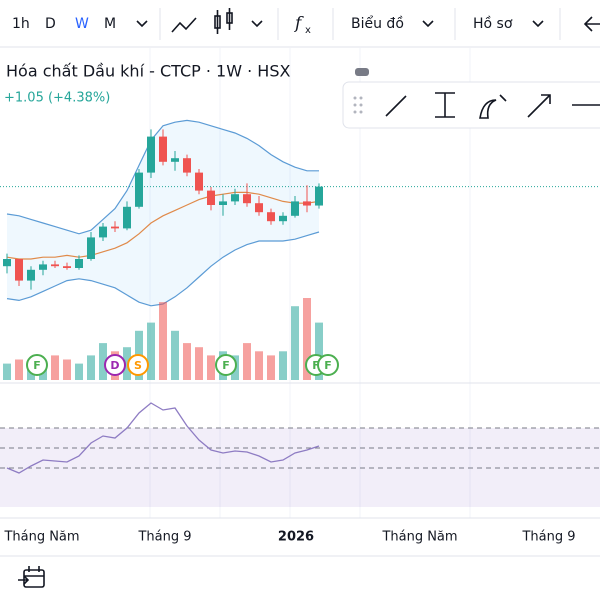  I want to click on trendline-tool, so click(396, 106).